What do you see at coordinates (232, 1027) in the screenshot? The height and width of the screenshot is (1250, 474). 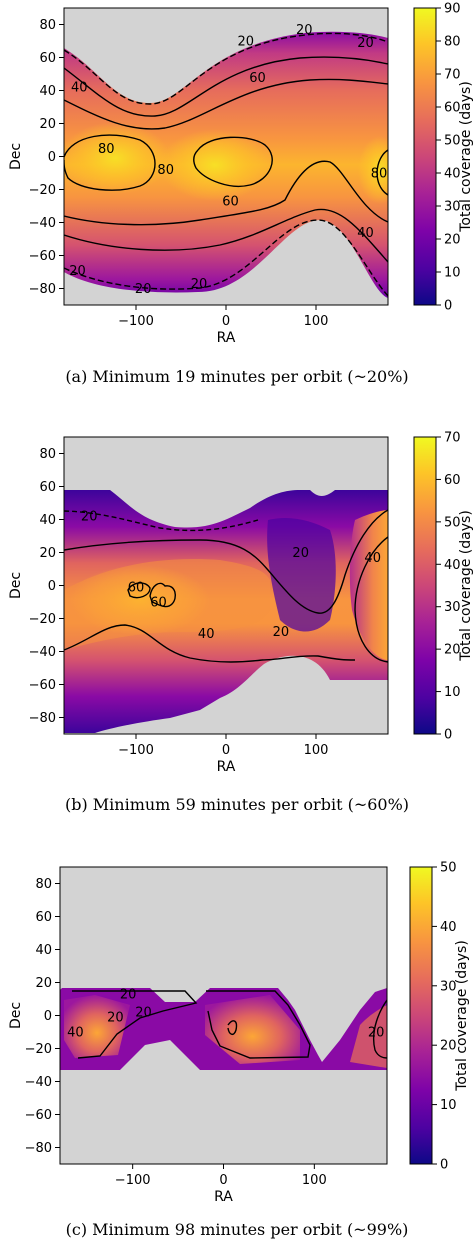 I see `panel-c-contour-inner` at bounding box center [232, 1027].